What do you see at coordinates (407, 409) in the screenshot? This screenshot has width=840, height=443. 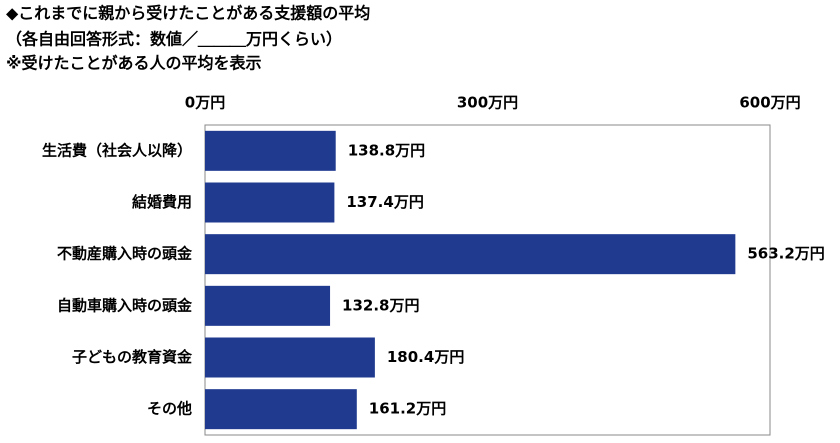 I see `value-label: 161.2万円` at bounding box center [407, 409].